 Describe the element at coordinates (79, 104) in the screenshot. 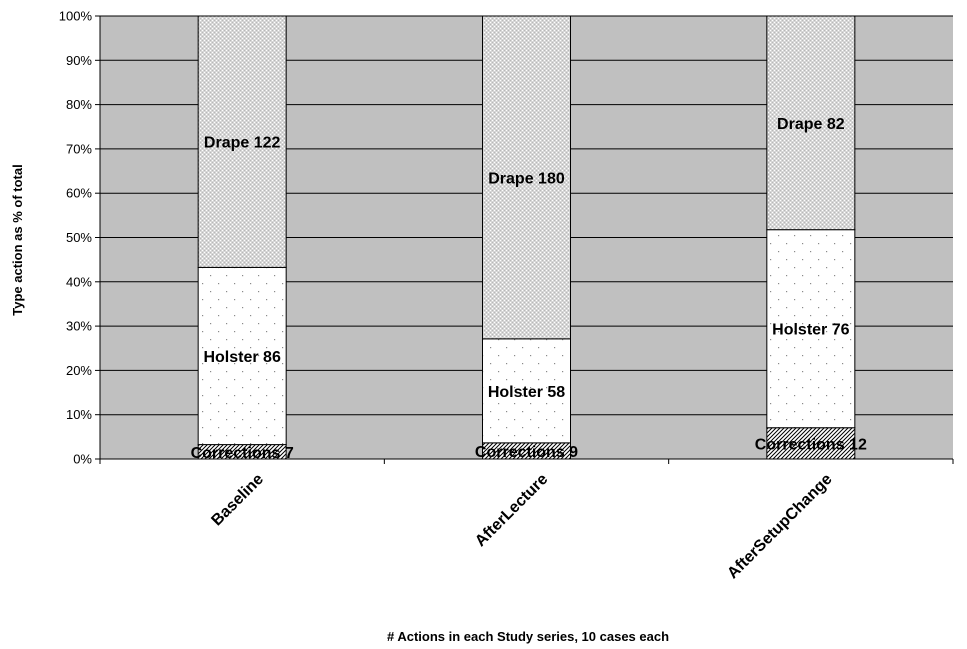

I see `y-tick-label: 80%` at that location.